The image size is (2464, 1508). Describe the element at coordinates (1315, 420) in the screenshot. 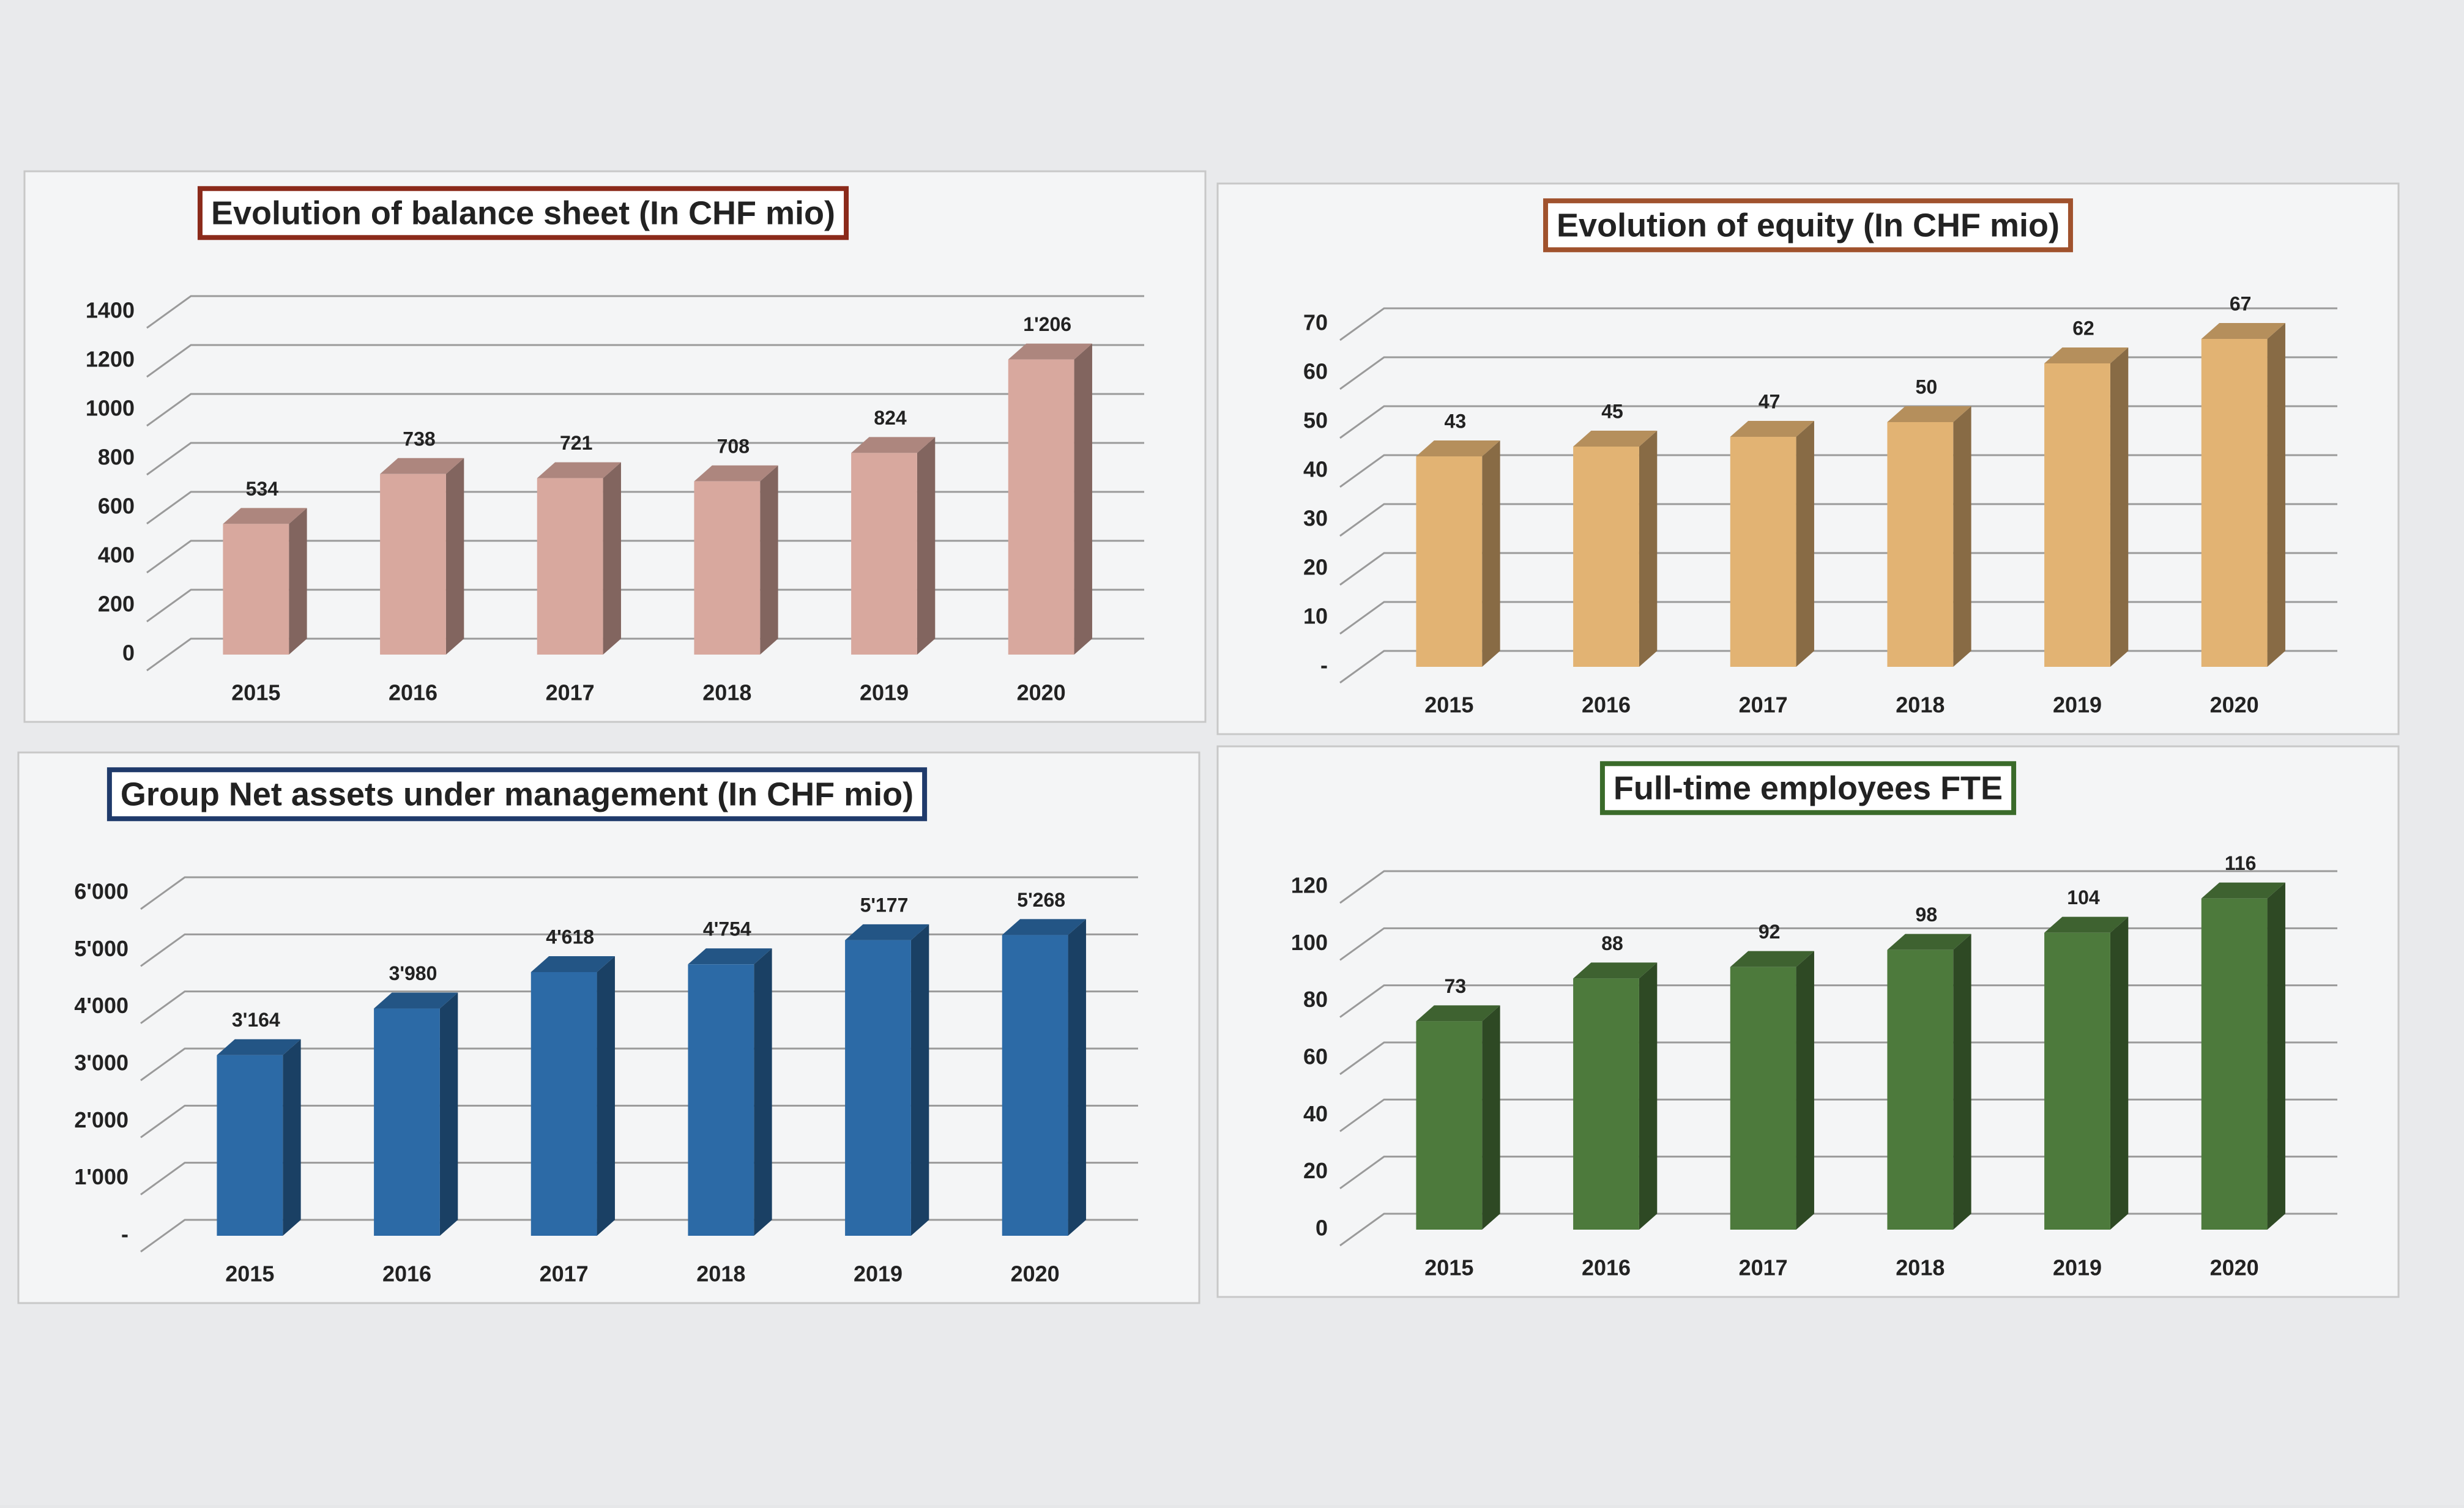

I see `y-tick-label: 50` at that location.